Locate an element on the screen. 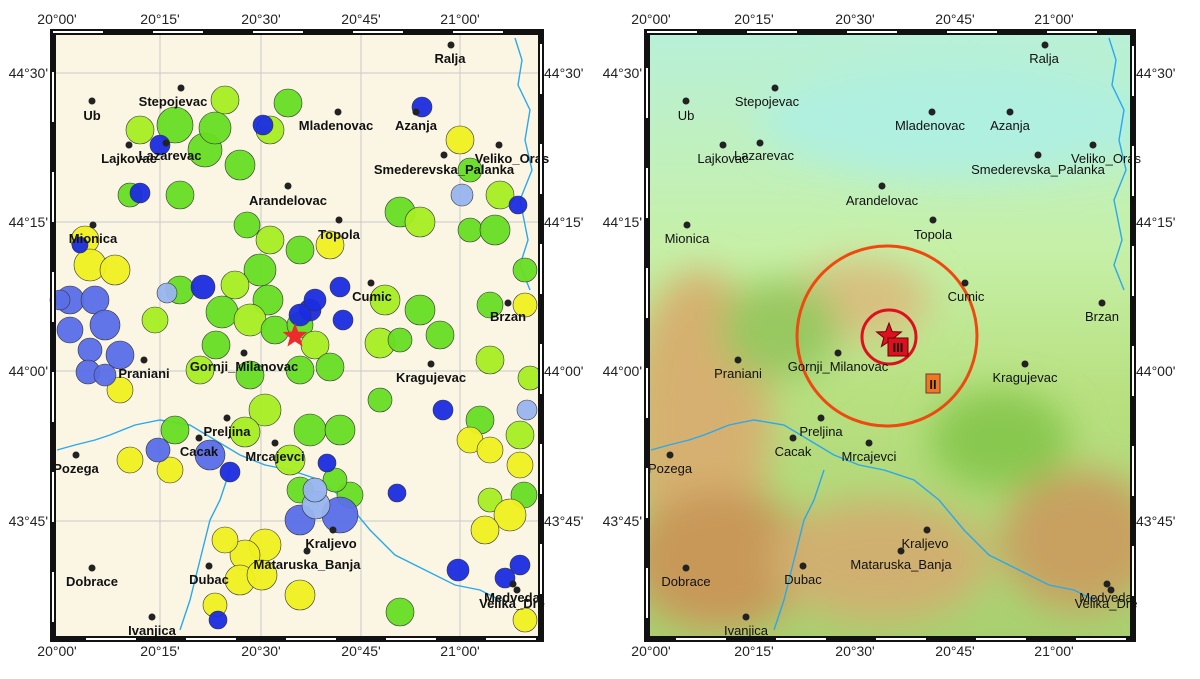 The image size is (1200, 679). town-label: Mionica is located at coordinates (688, 238).